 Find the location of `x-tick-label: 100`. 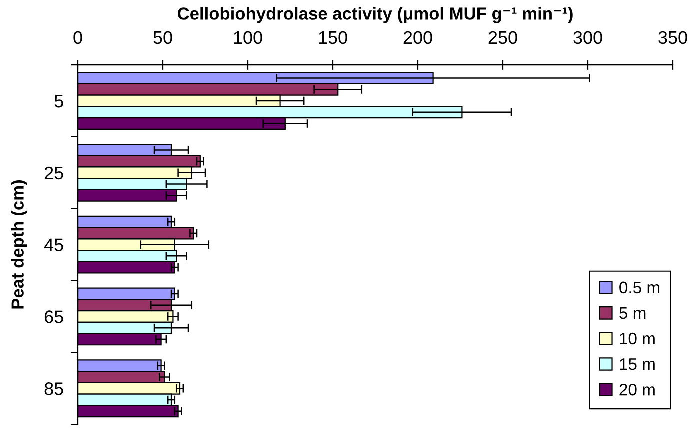

x-tick-label: 100 is located at coordinates (248, 37).